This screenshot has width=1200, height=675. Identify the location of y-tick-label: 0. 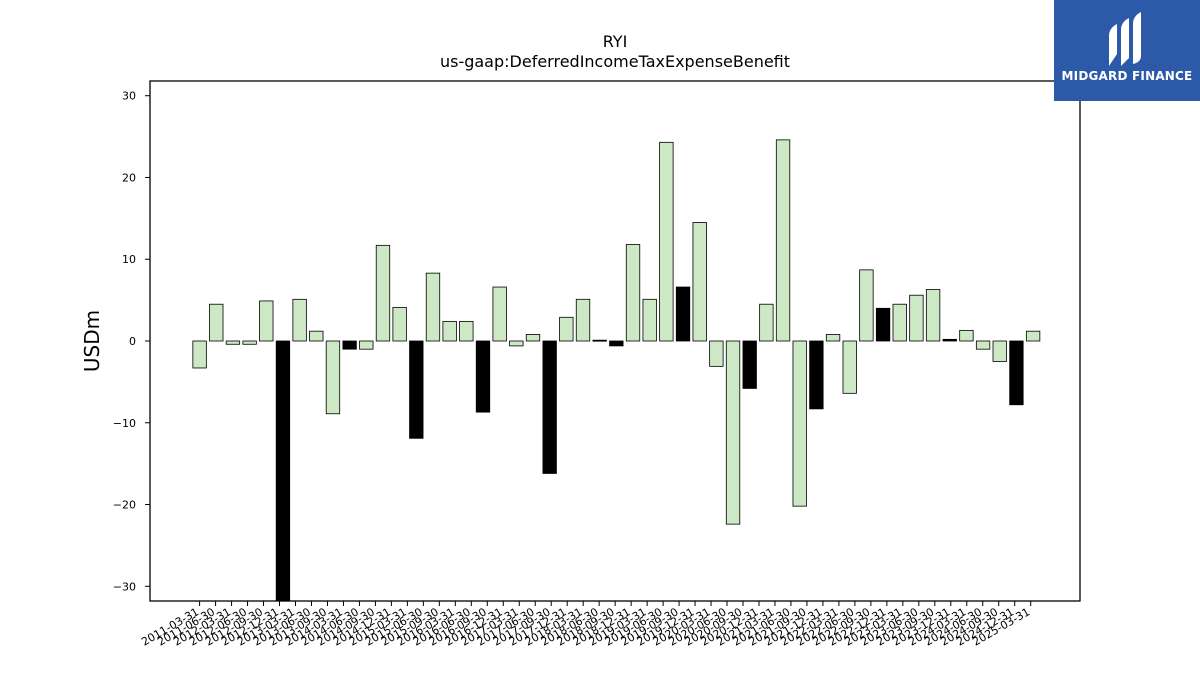
(132, 341).